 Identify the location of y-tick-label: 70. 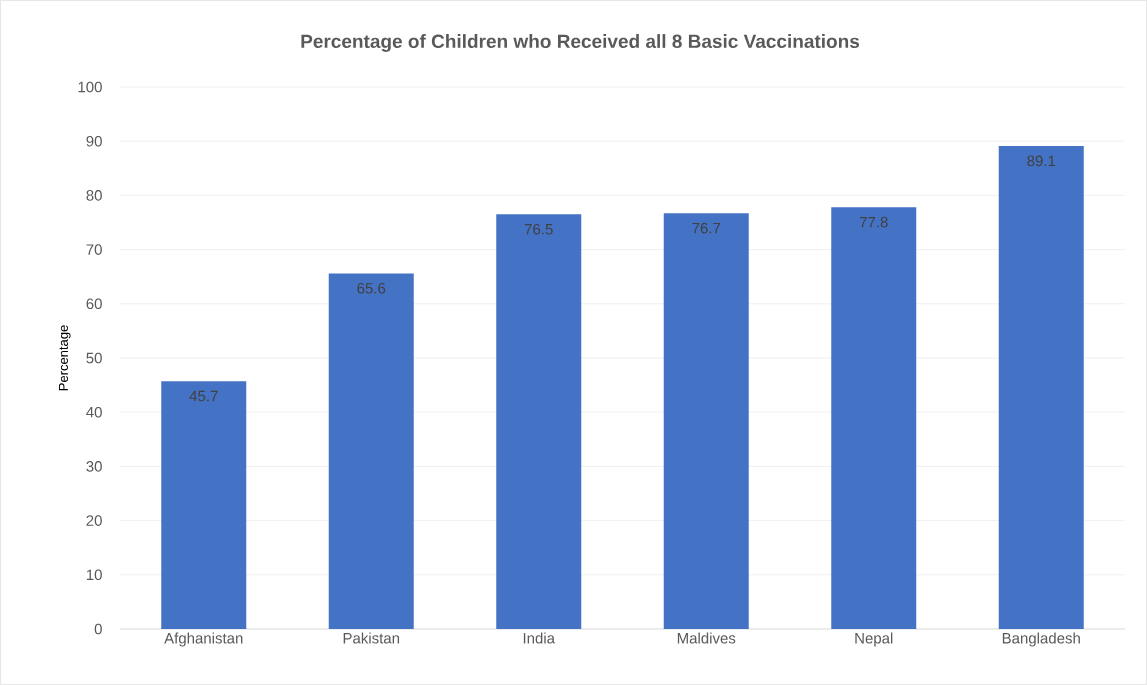
(94, 249).